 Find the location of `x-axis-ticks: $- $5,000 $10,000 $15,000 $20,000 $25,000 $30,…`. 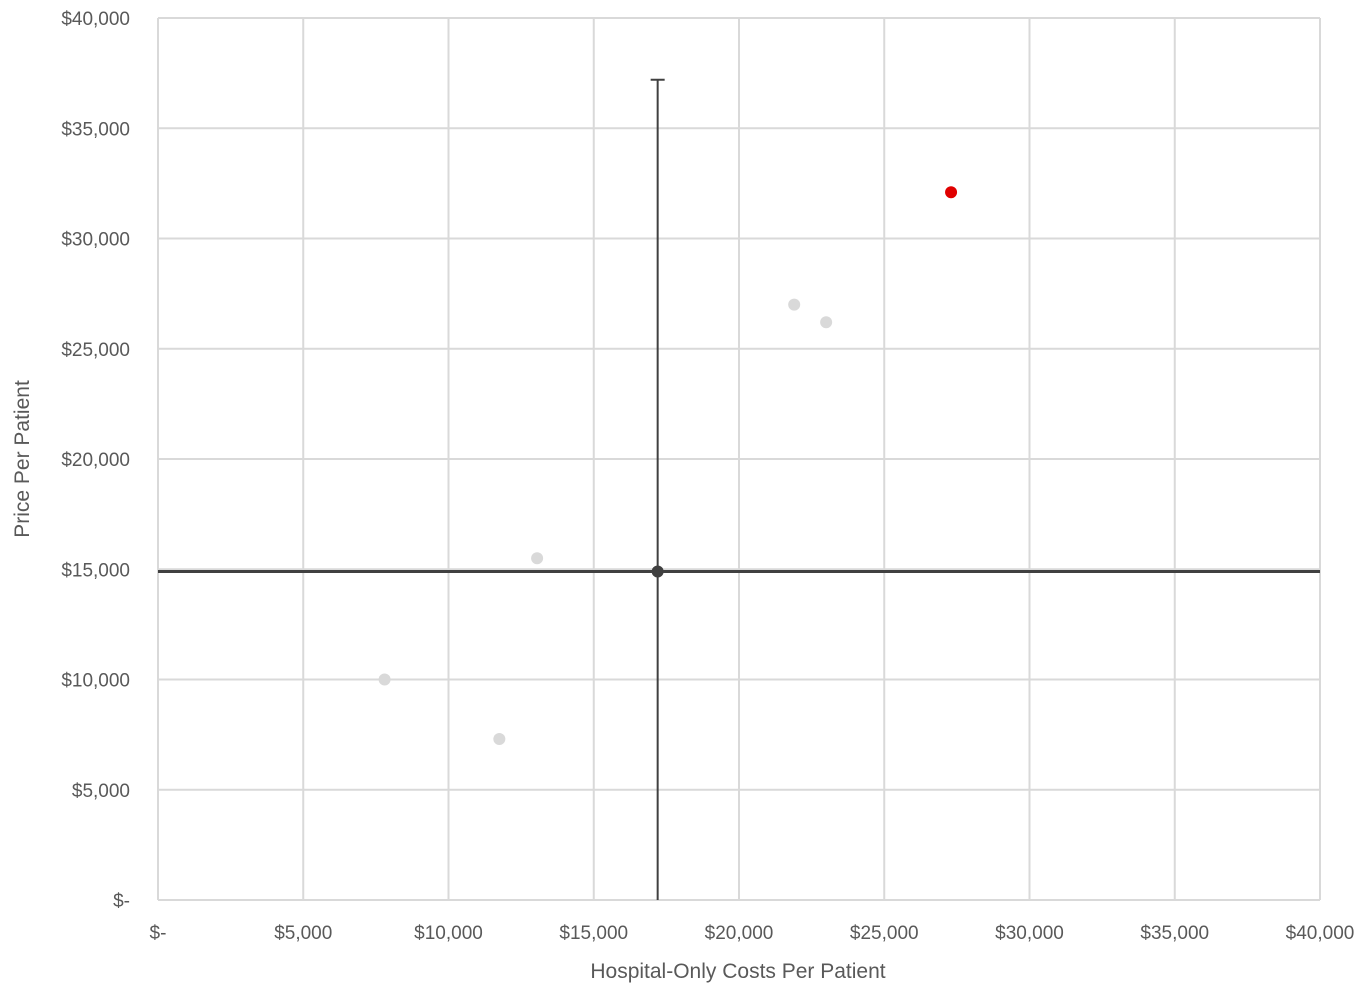

x-axis-ticks: $- $5,000 $10,000 $15,000 $20,000 $25,000 $30,… is located at coordinates (752, 933).